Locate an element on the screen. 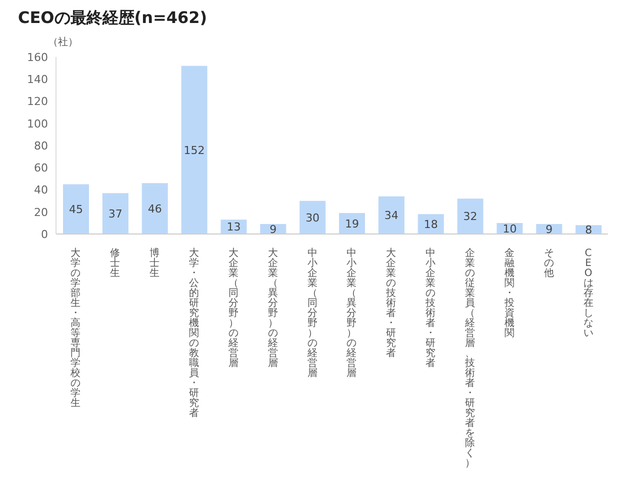  y-tick-label: 140 is located at coordinates (37, 79).